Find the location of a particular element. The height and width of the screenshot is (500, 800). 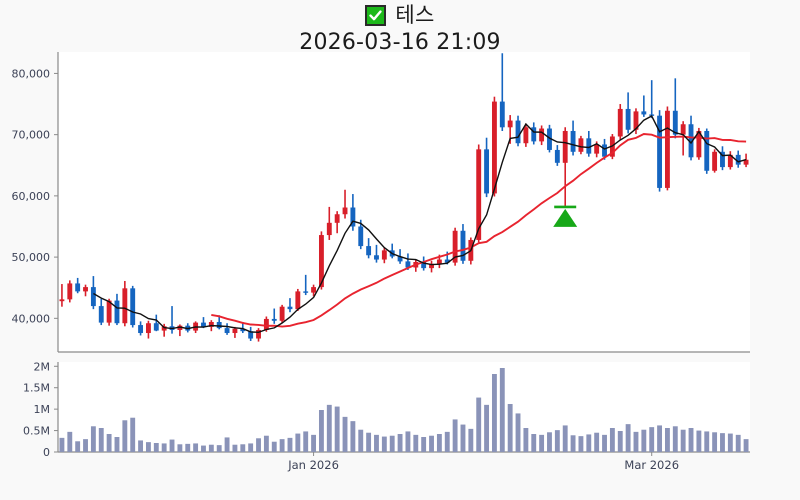

buy-marker is located at coordinates (565, 216).